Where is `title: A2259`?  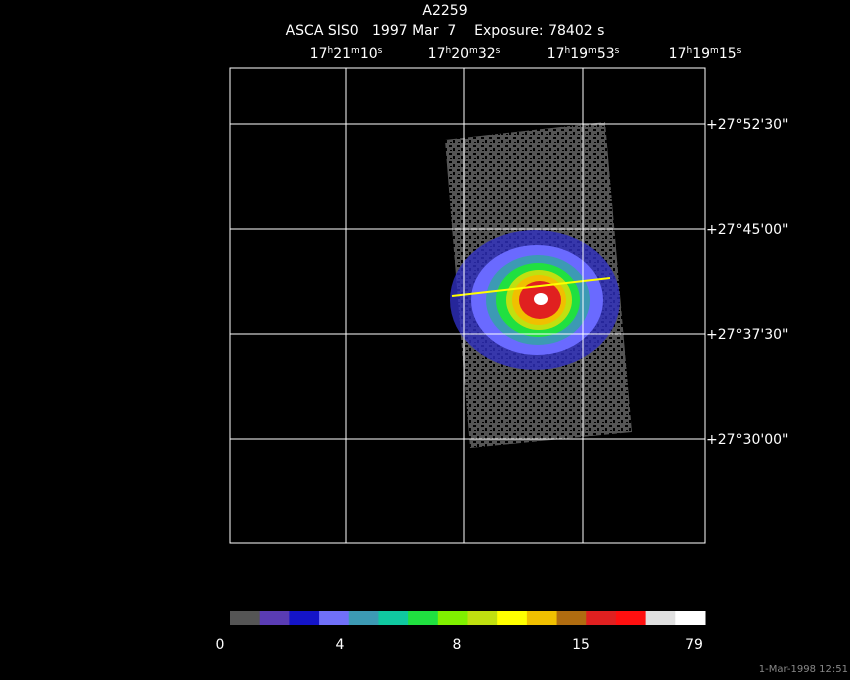 title: A2259 is located at coordinates (444, 11).